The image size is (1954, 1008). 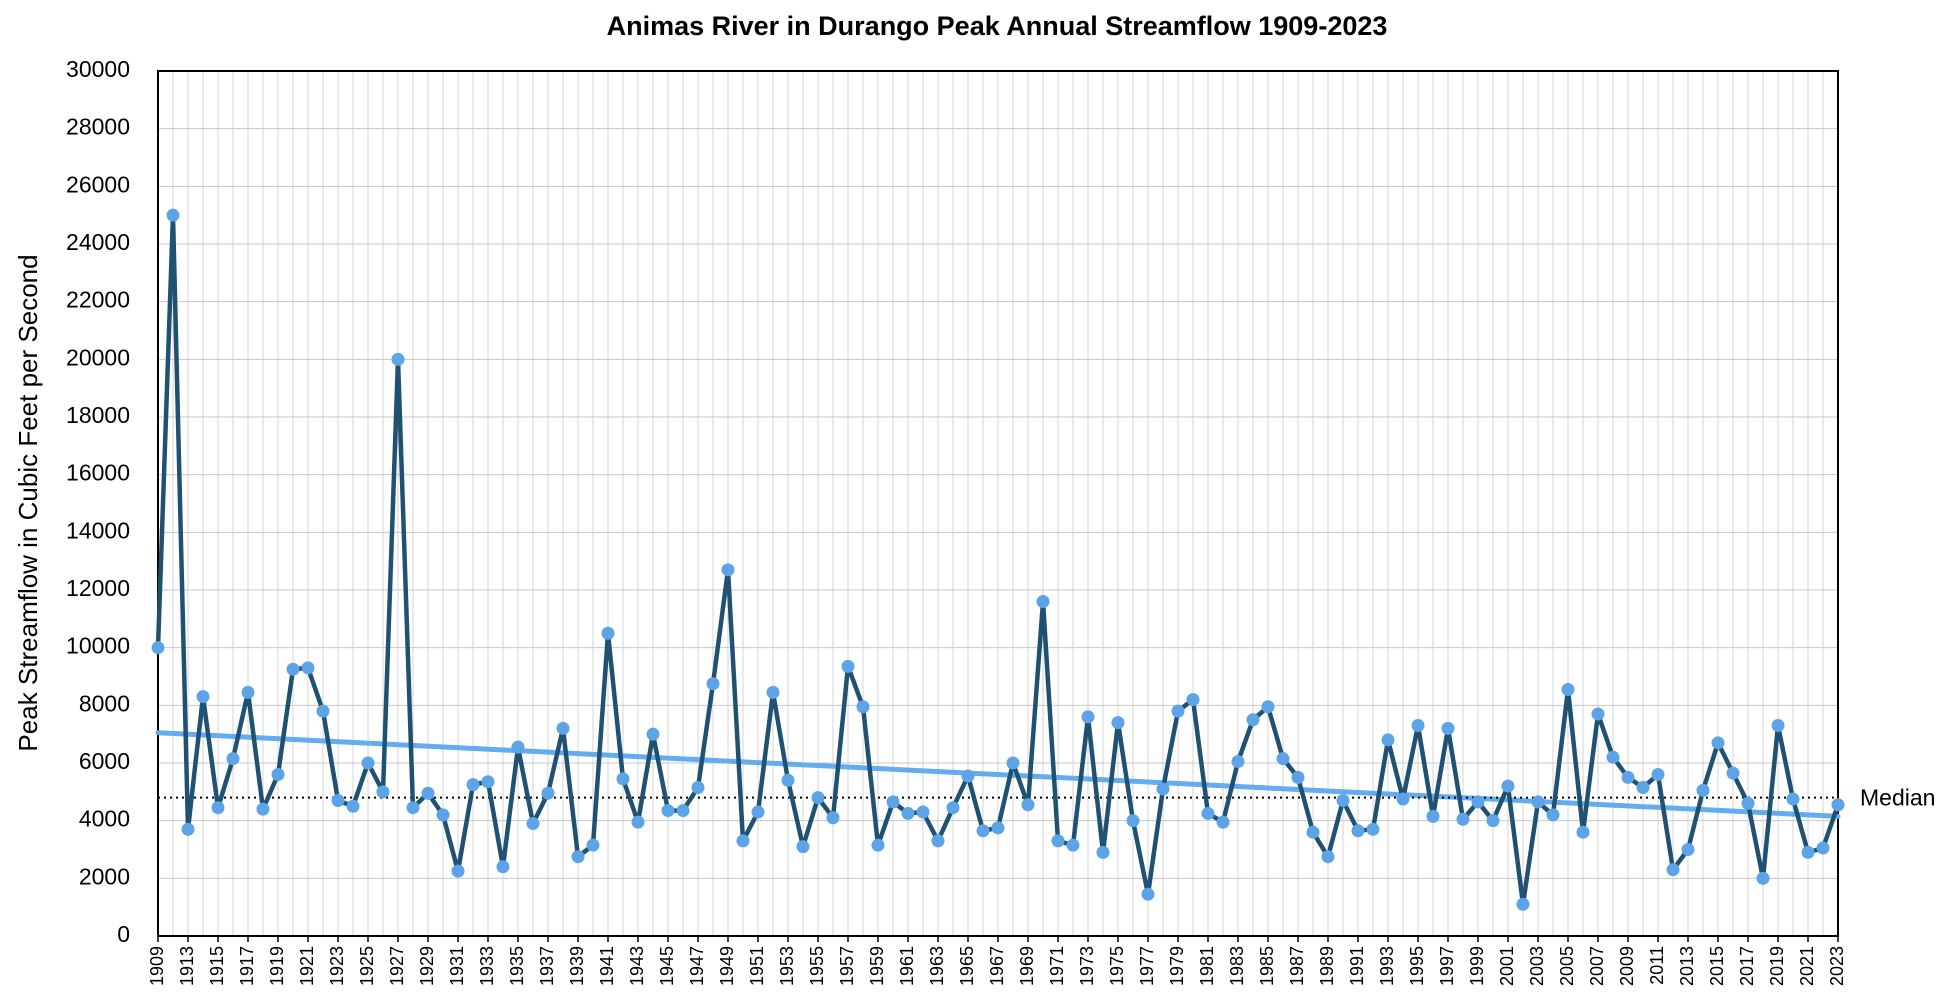 I want to click on x-tick-label: 1917, so click(x=247, y=966).